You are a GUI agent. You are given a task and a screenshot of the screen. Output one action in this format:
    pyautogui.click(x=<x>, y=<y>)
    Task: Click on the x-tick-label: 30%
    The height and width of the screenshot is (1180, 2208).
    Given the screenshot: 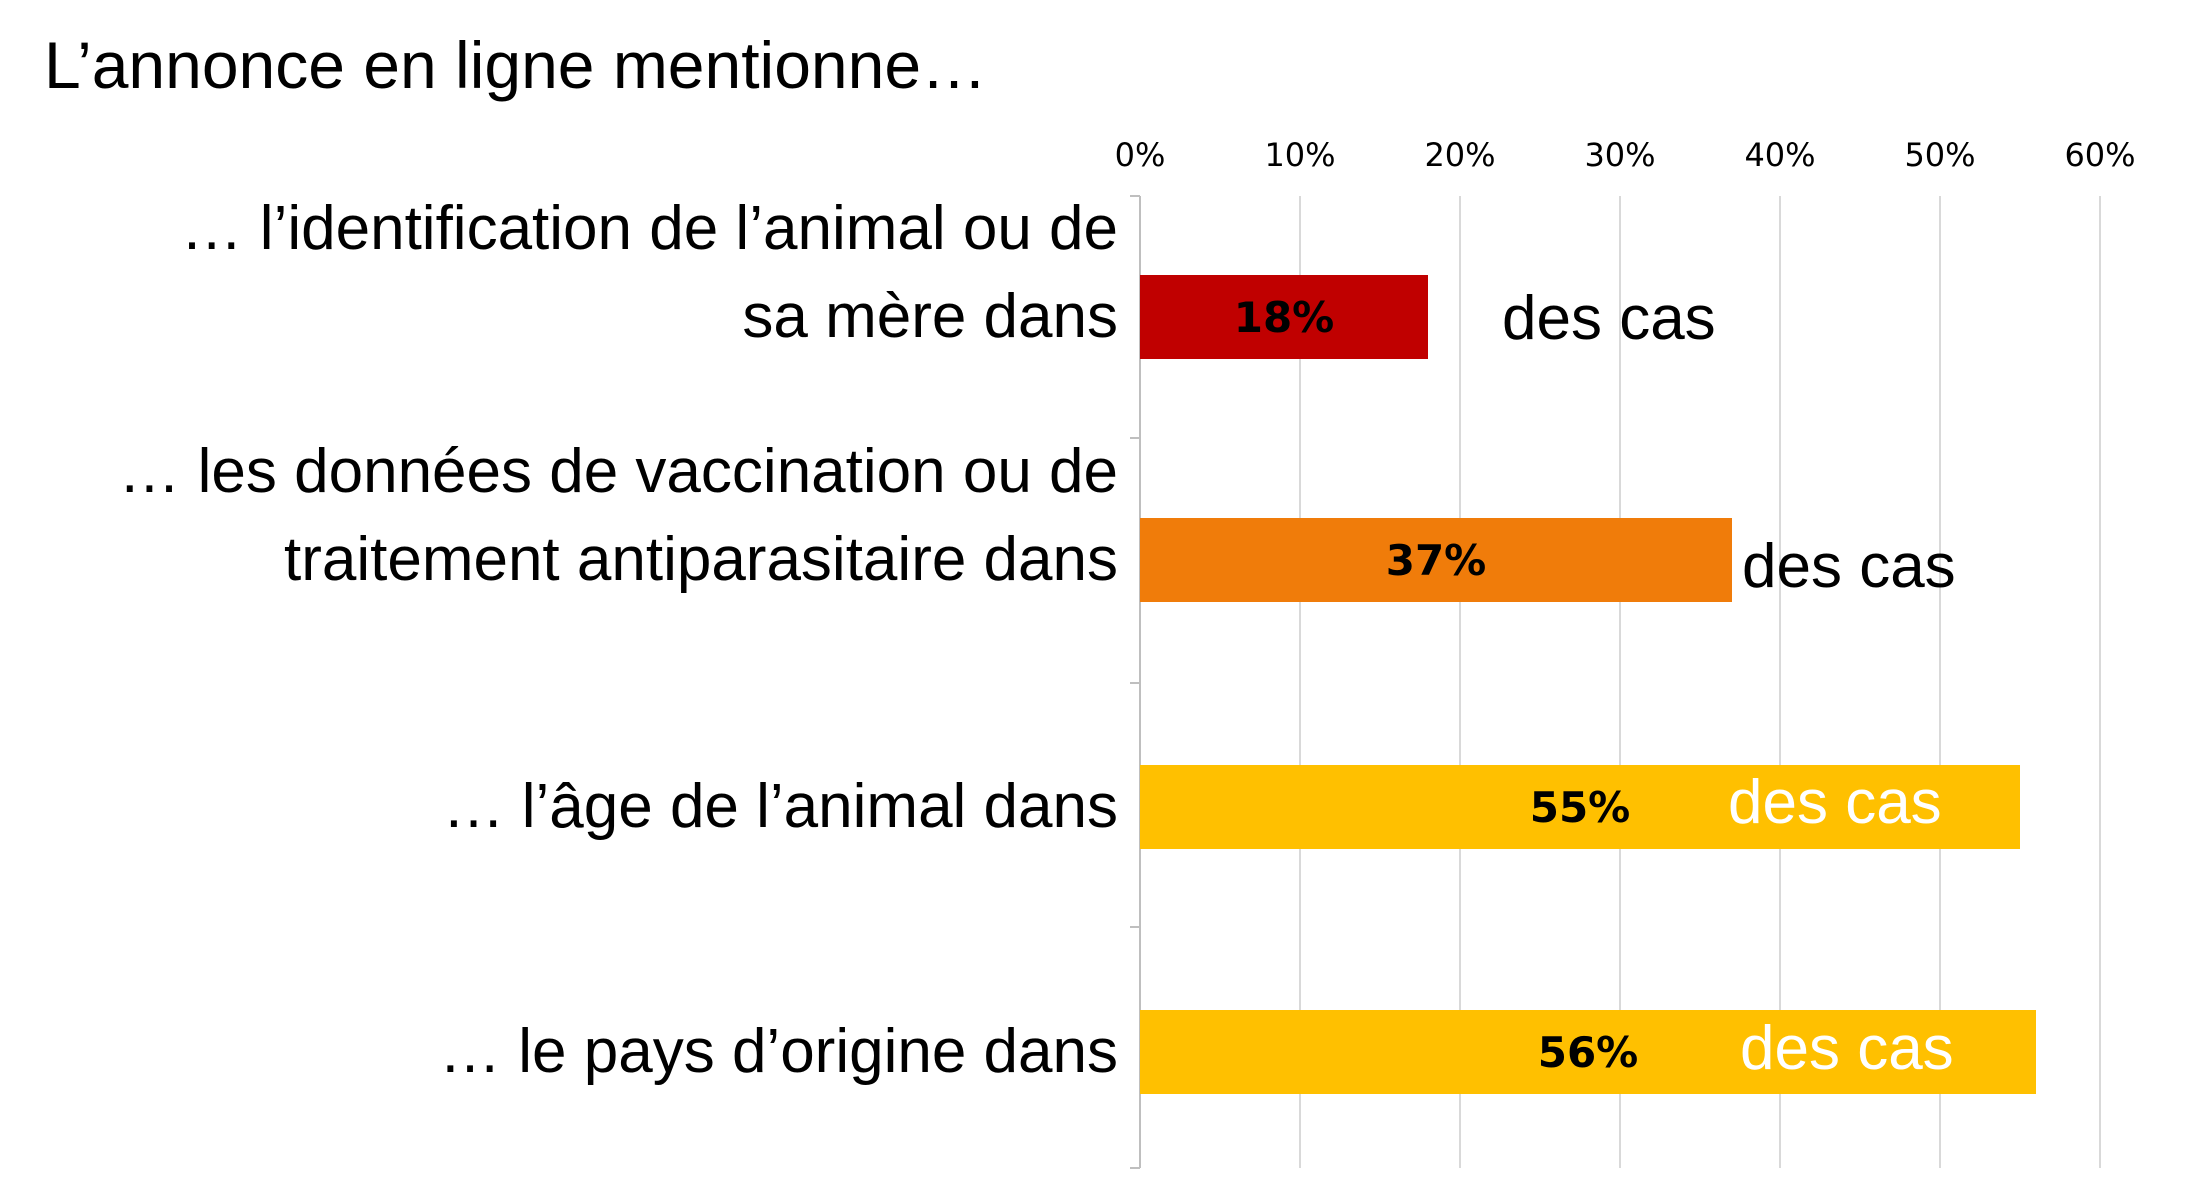 What is the action you would take?
    pyautogui.click(x=1619, y=155)
    